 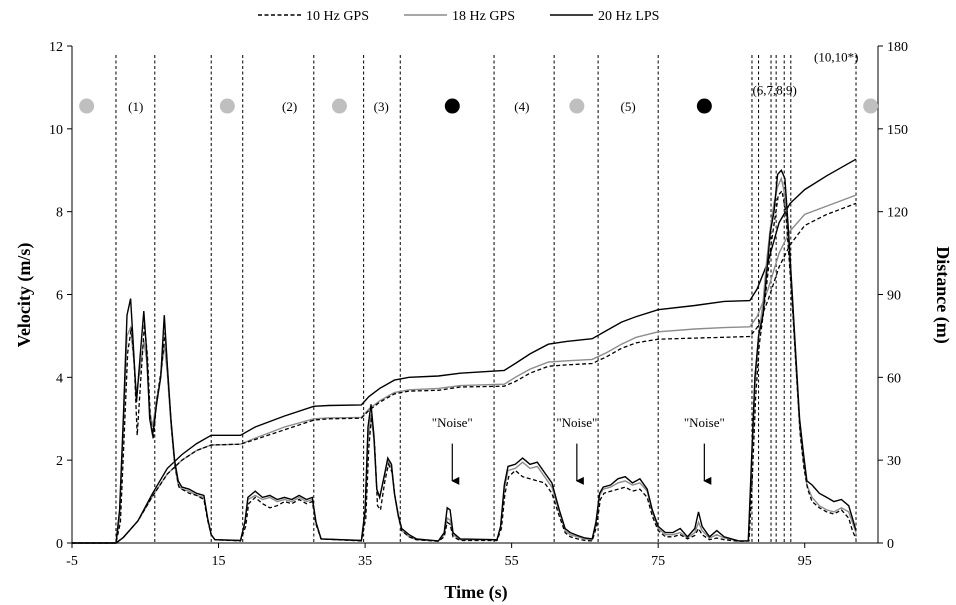 I want to click on x-tick-label: 55, so click(x=512, y=561).